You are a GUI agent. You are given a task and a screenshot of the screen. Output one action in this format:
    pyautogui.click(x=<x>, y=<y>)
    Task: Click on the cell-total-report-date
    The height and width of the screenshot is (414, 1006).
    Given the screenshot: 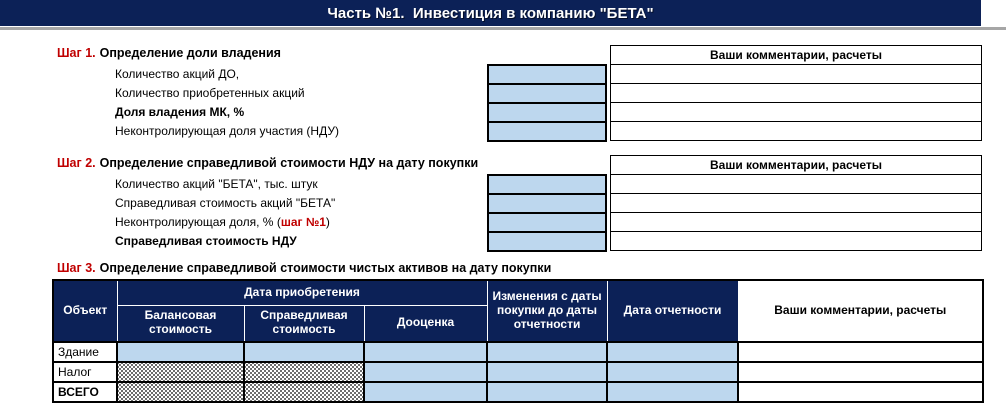 What is the action you would take?
    pyautogui.click(x=673, y=392)
    